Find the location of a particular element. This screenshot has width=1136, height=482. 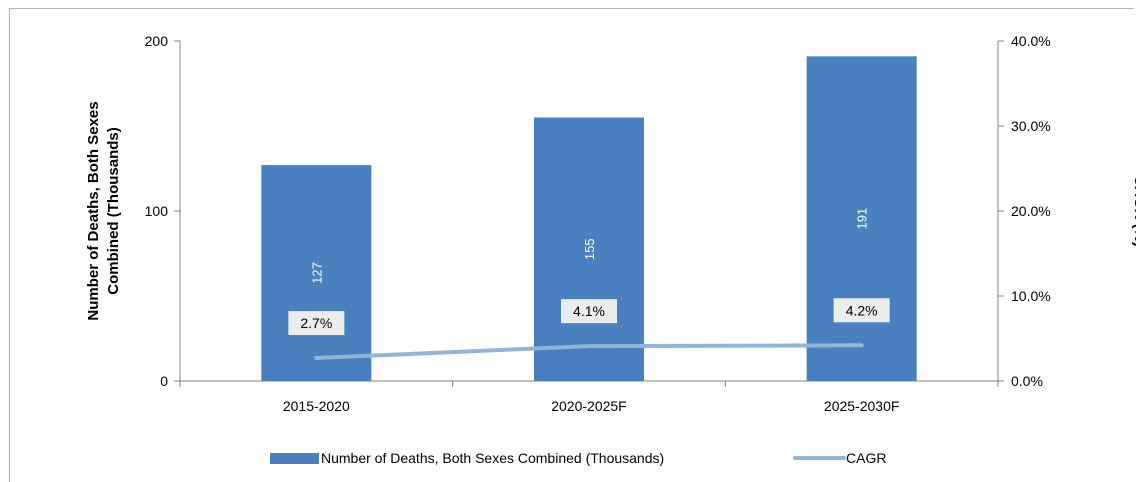

legend-label-cagr: CAGR is located at coordinates (866, 458).